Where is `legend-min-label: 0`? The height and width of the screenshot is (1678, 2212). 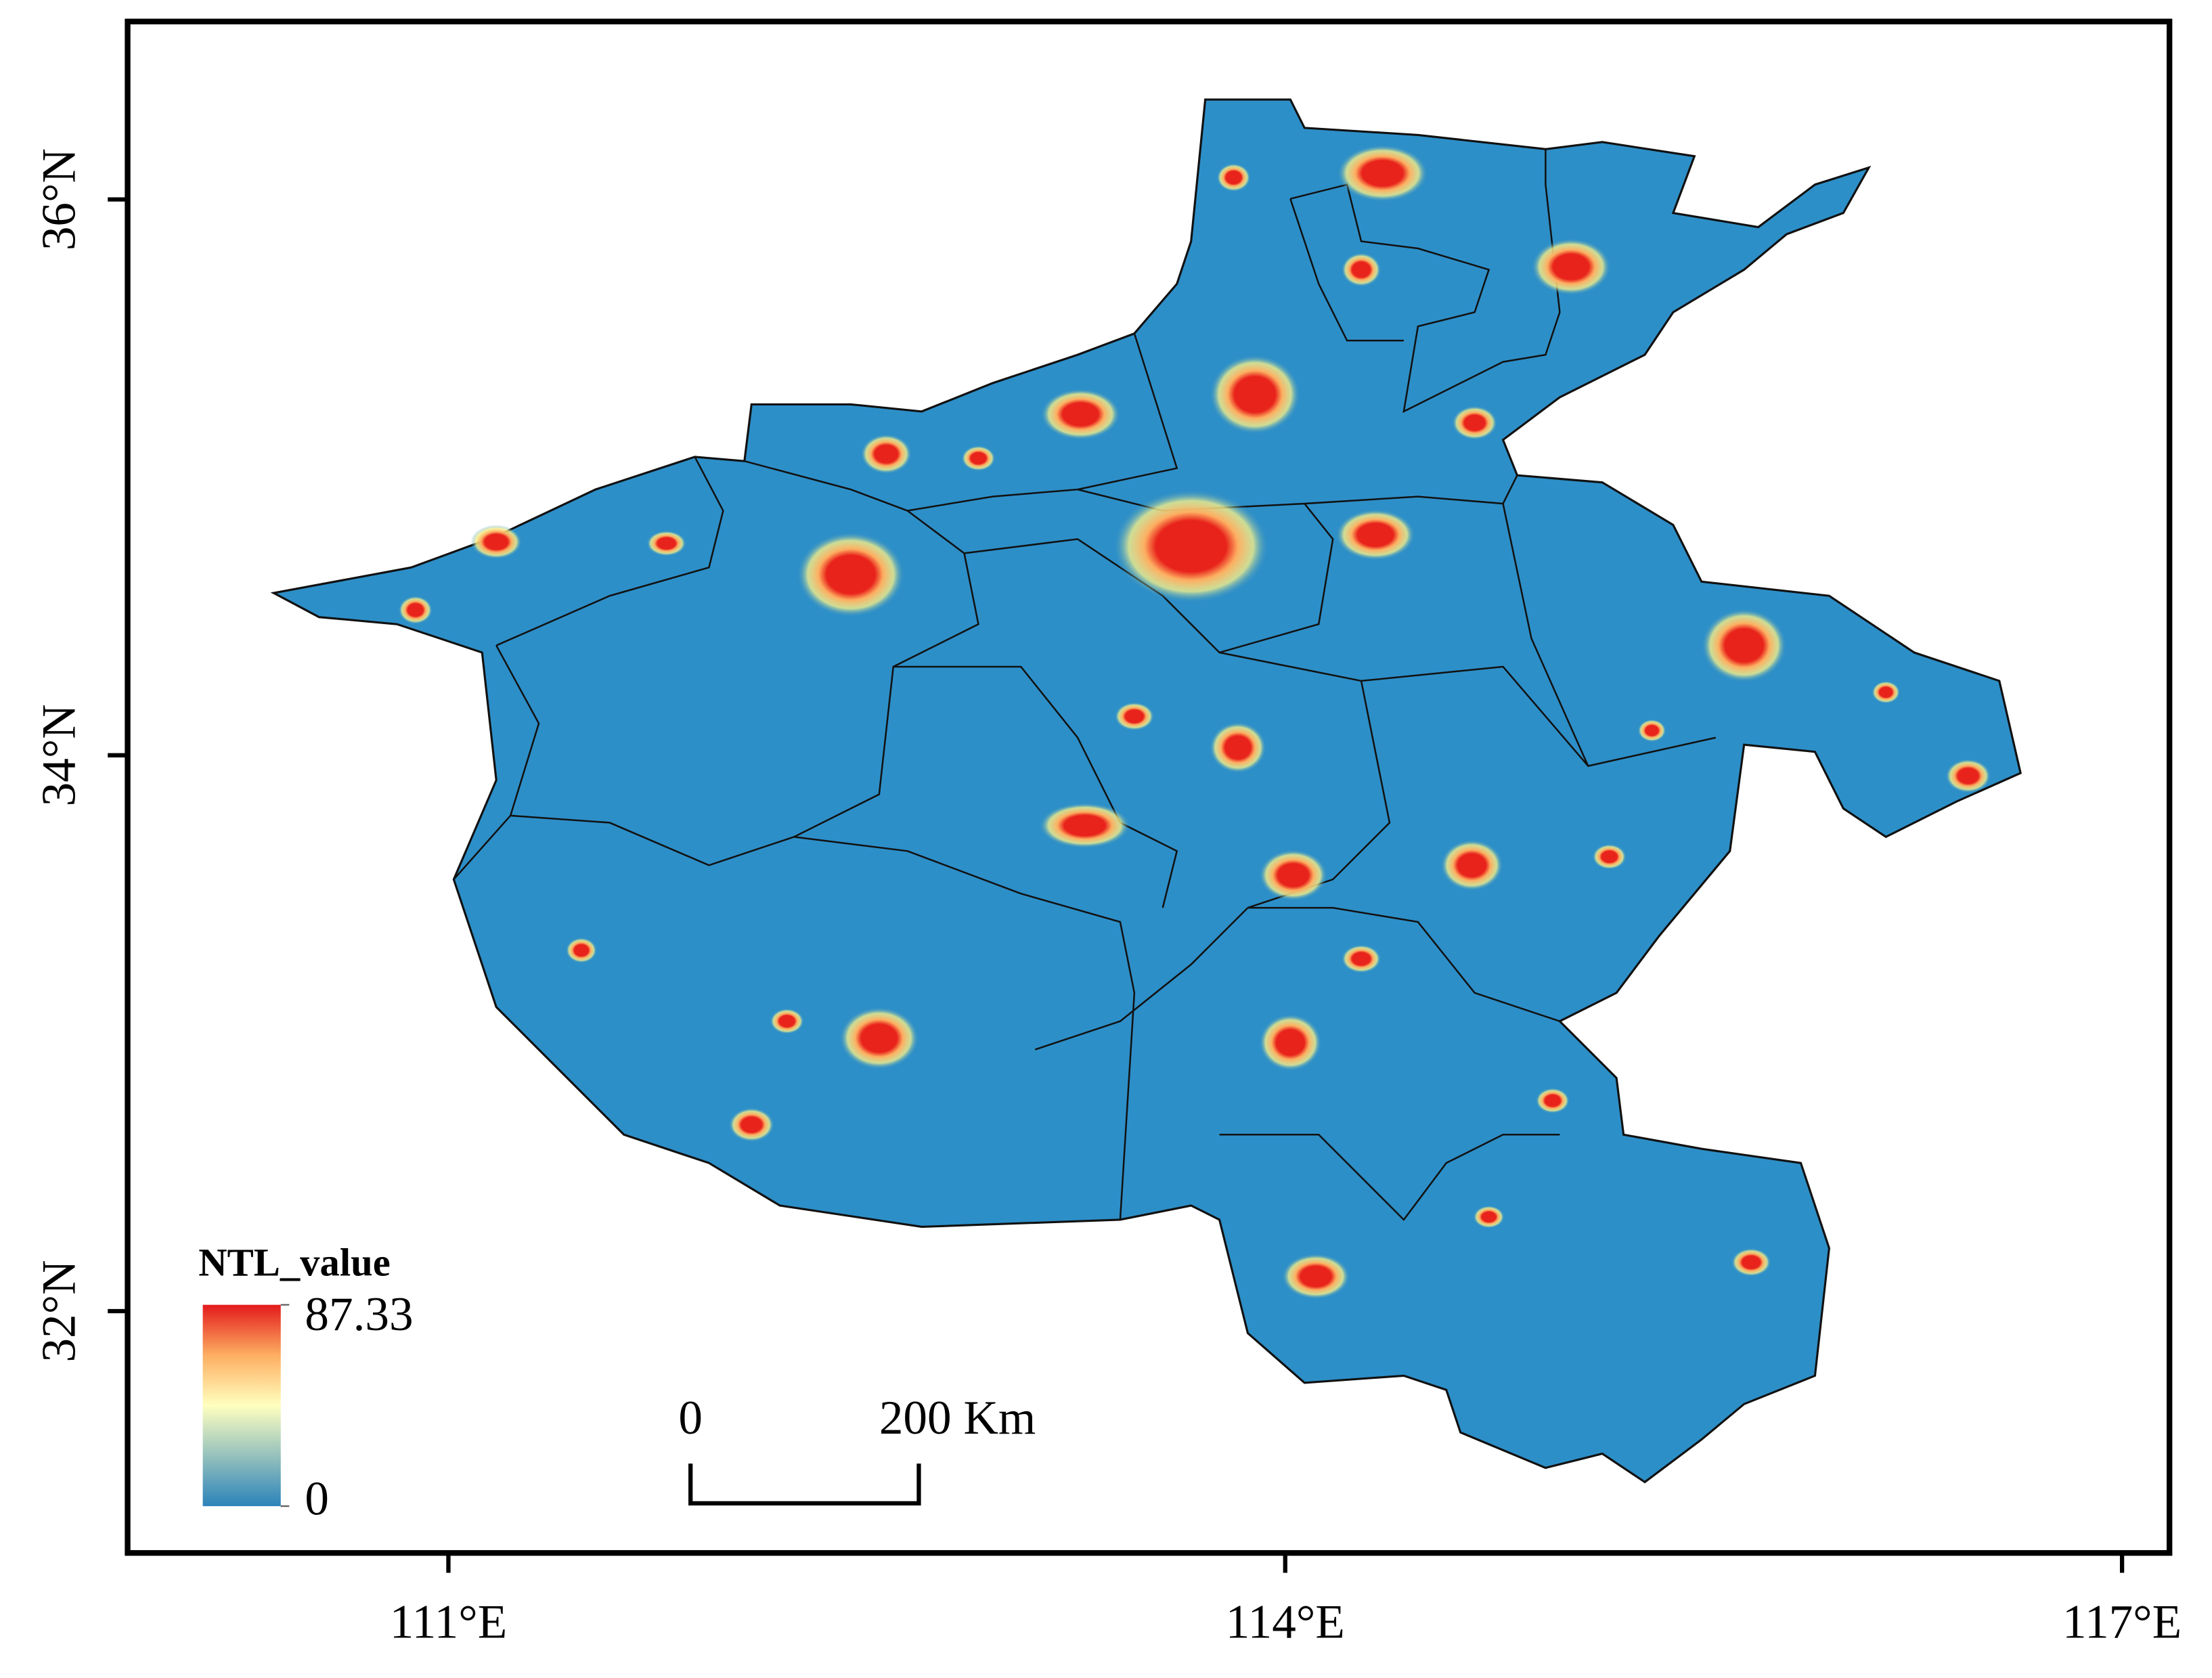 legend-min-label: 0 is located at coordinates (317, 1498).